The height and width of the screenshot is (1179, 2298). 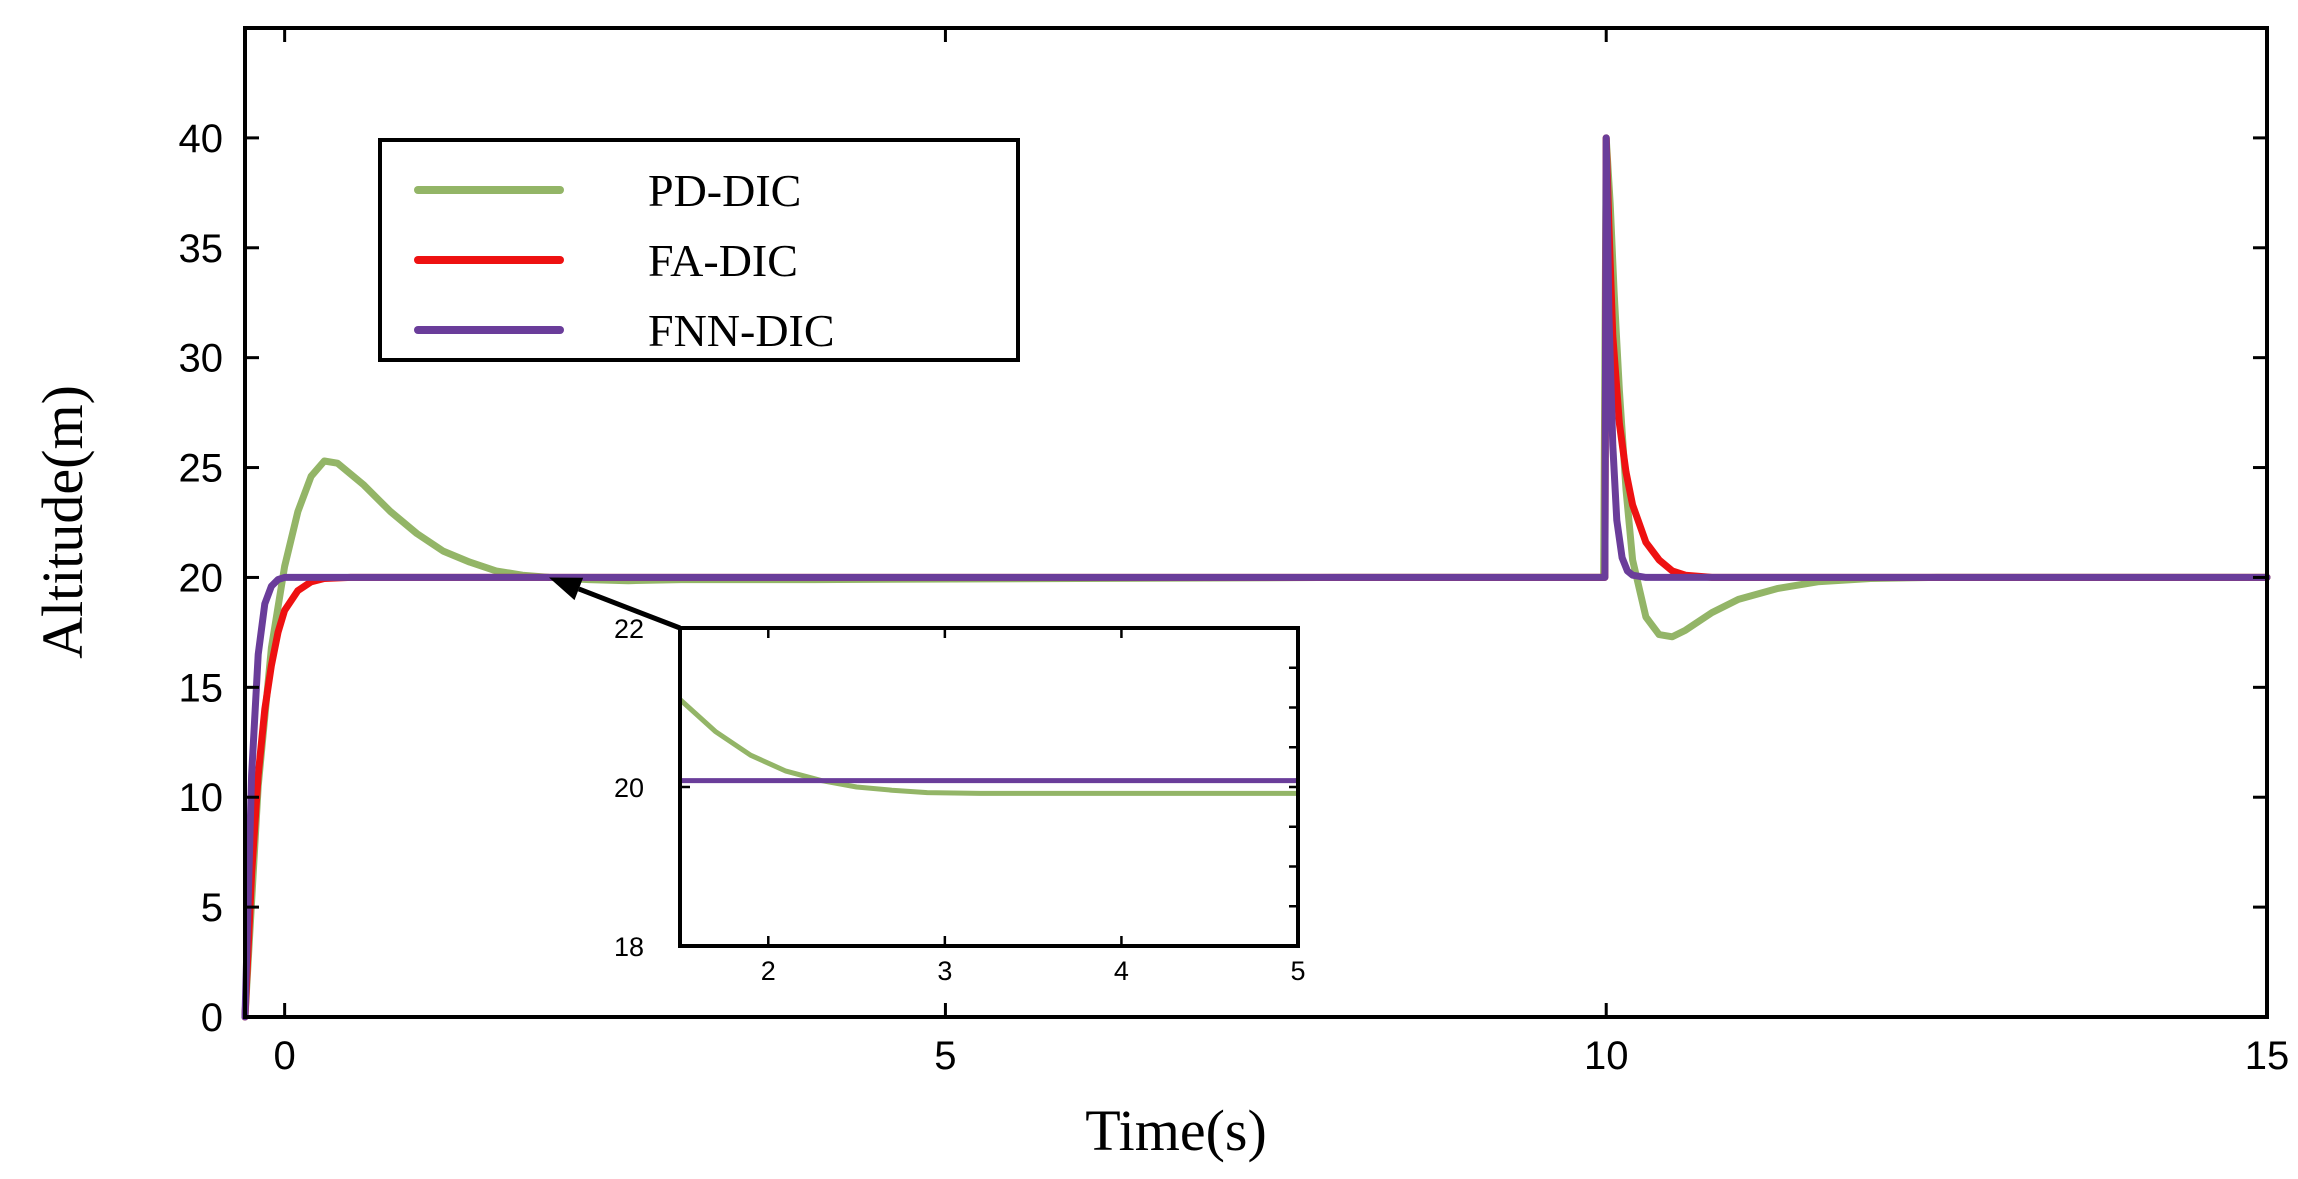 What do you see at coordinates (629, 947) in the screenshot?
I see `inset-y-tick-label: 18` at bounding box center [629, 947].